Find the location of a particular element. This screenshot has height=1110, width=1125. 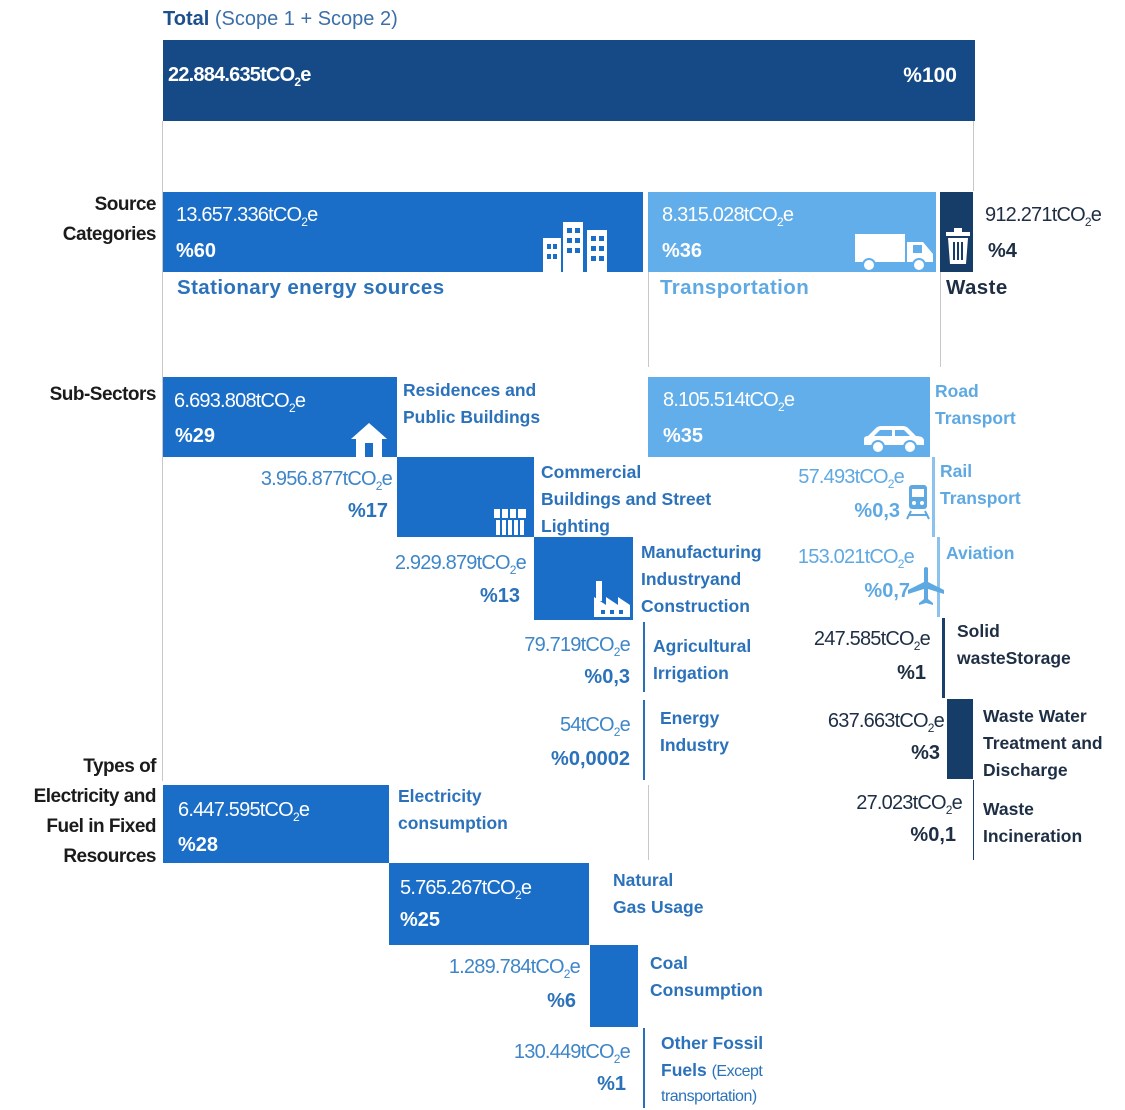

fuel-coal-value: 1.289.784tCO2e is located at coordinates (514, 968).